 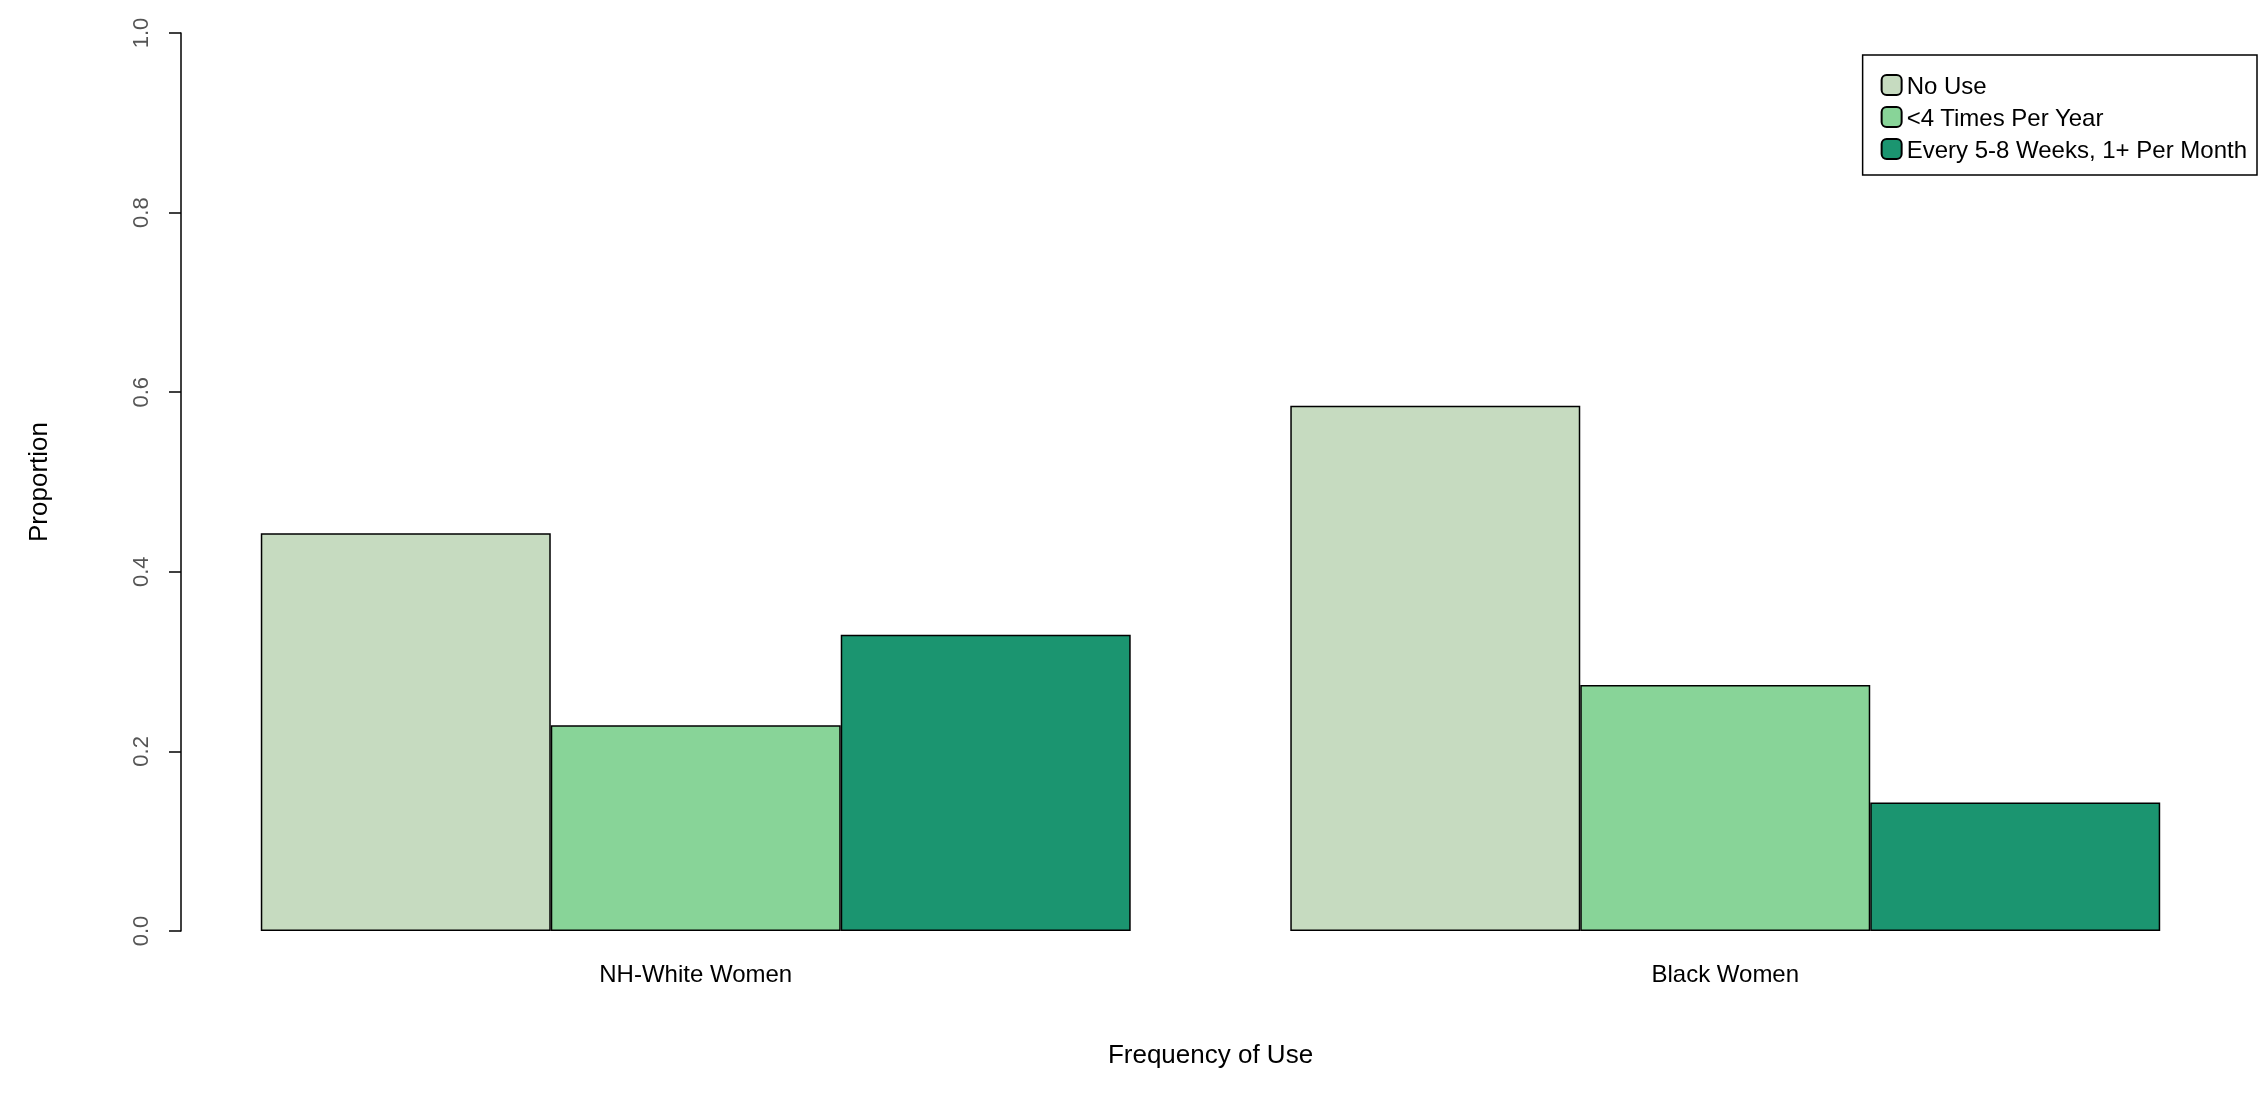 I want to click on y-tick-label: 1.0, so click(x=140, y=33).